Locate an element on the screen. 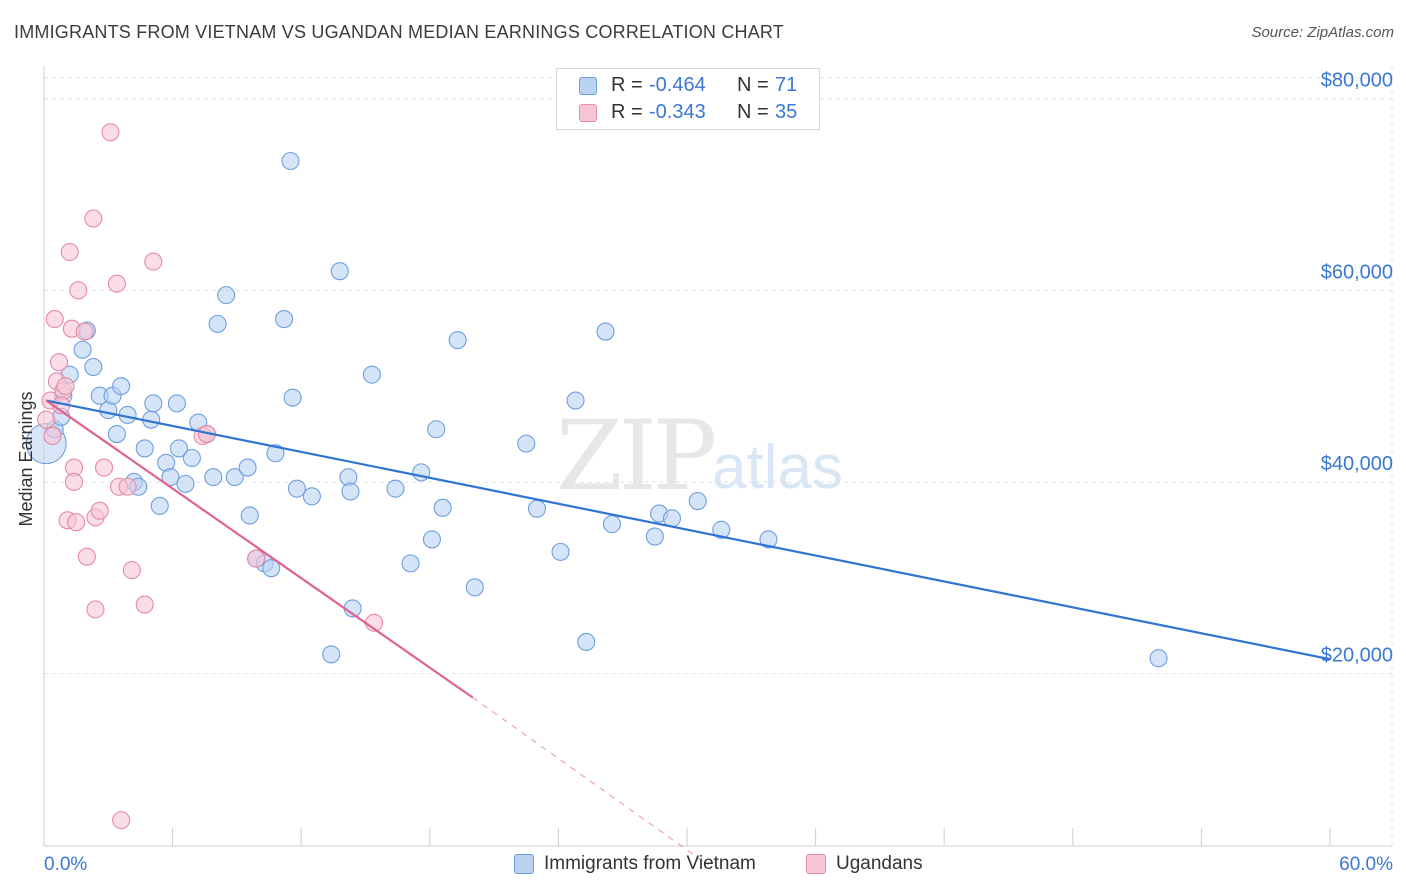 This screenshot has width=1406, height=892. legend-label: Immigrants from Vietnam is located at coordinates (650, 863).